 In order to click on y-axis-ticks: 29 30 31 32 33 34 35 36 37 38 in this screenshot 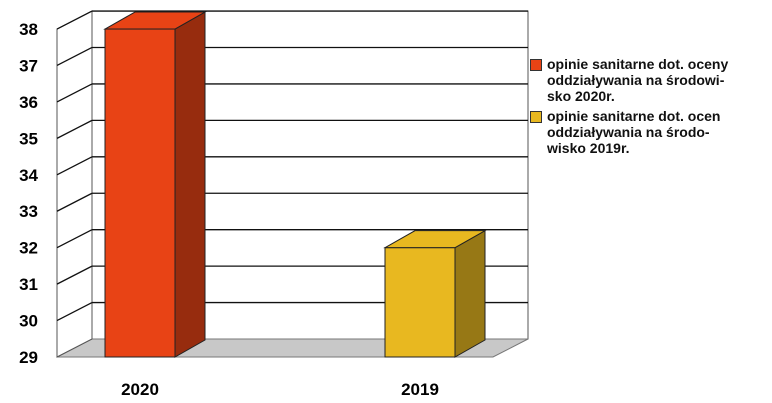, I will do `click(28, 193)`.